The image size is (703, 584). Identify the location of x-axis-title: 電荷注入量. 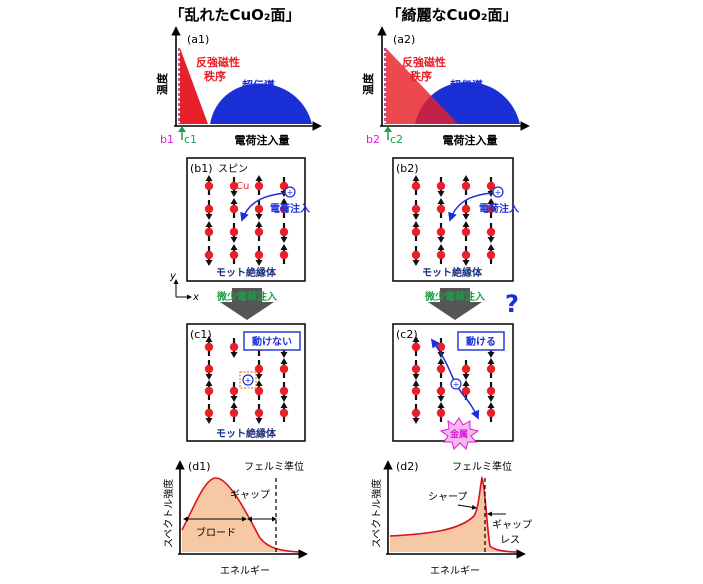
(470, 140).